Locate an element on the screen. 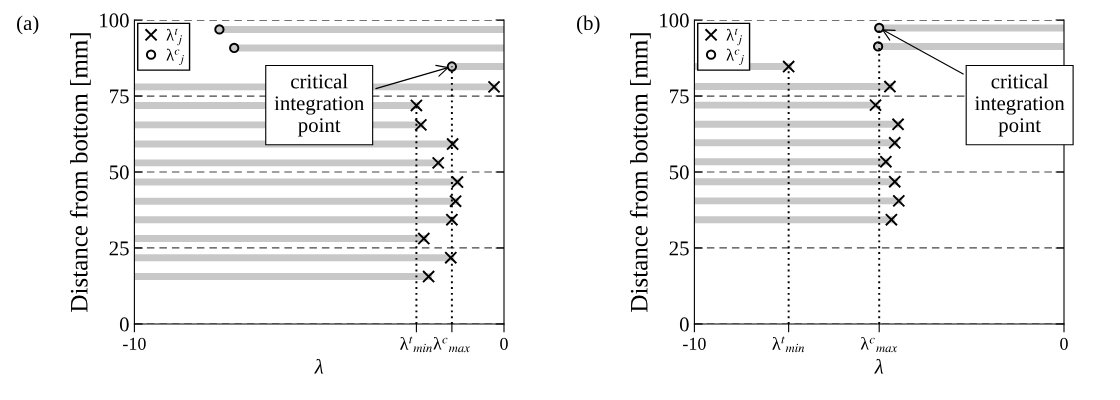 This screenshot has height=400, width=1120. chart-title: (b) is located at coordinates (588, 25).